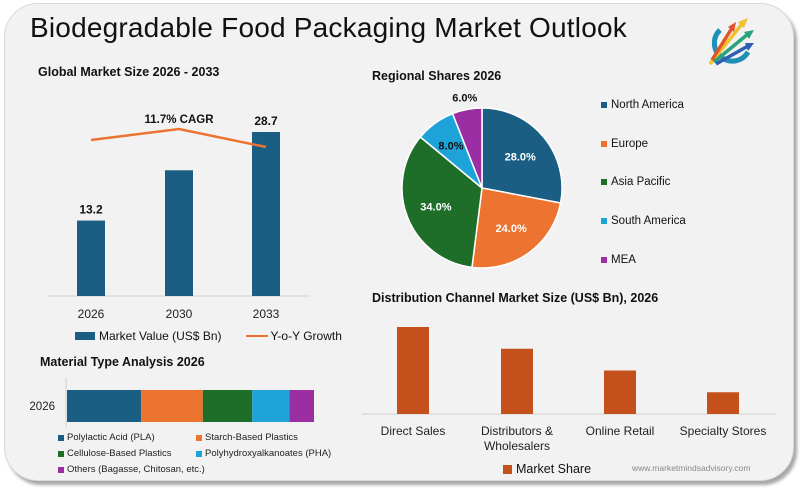 The width and height of the screenshot is (800, 488). I want to click on legend-label: South America, so click(648, 221).